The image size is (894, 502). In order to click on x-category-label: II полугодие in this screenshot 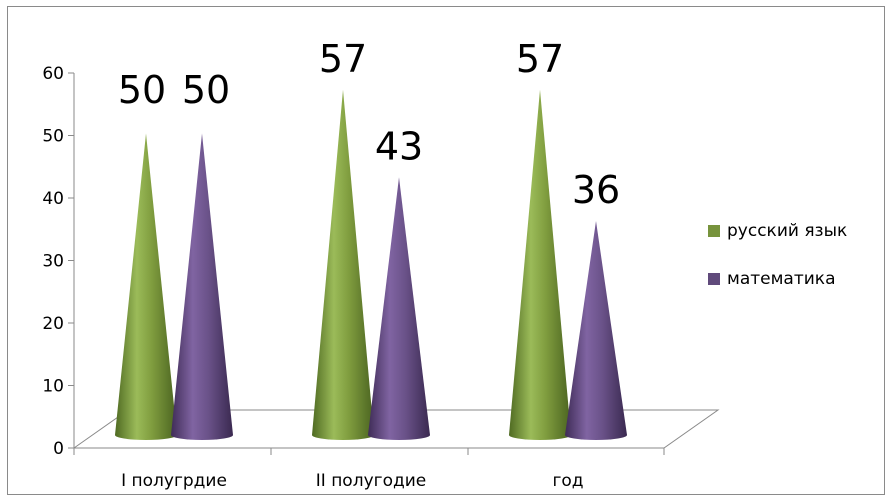, I will do `click(371, 481)`.